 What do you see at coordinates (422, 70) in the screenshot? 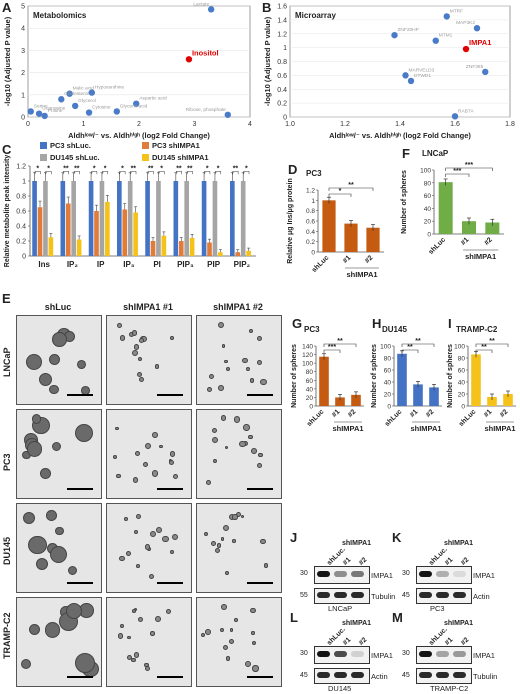
I see `point-label: MARVELD3` at bounding box center [422, 70].